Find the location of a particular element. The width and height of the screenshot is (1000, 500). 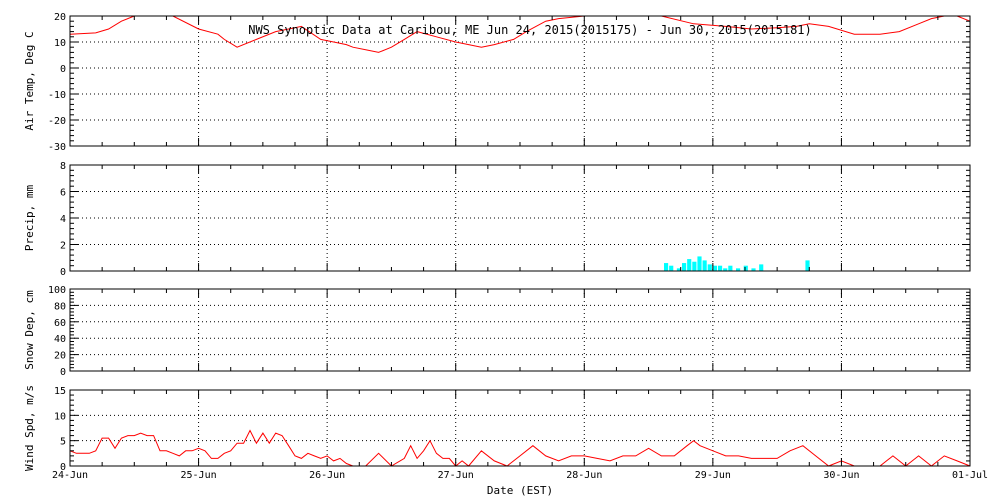

snow-depth-ytick-label: 20 is located at coordinates (60, 356).